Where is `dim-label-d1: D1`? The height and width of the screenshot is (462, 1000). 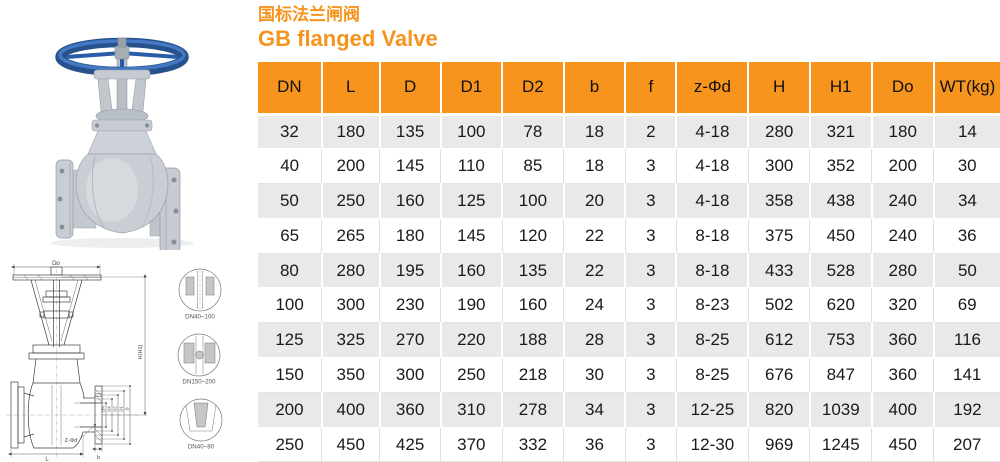 dim-label-d1: D1 is located at coordinates (121, 409).